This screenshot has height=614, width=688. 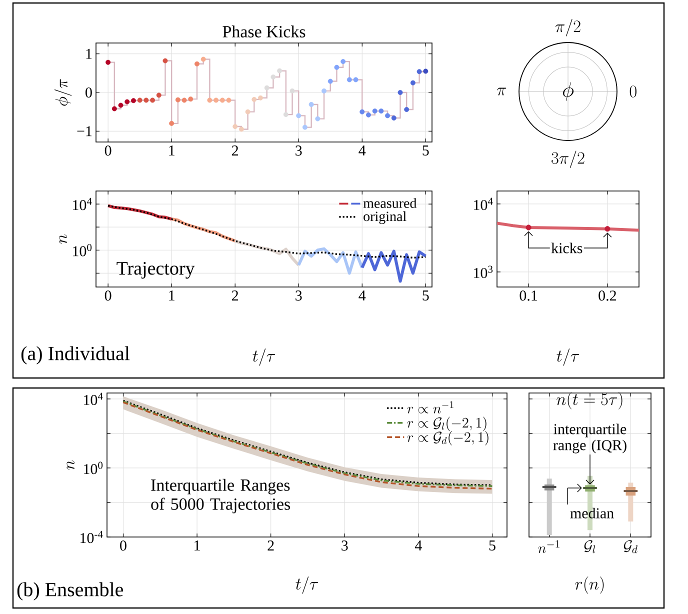 What do you see at coordinates (607, 295) in the screenshot?
I see `x-tick-label: 0.2` at bounding box center [607, 295].